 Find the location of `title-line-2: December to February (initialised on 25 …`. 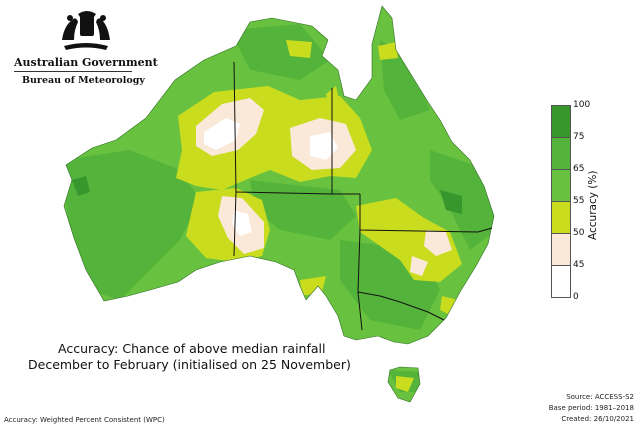

title-line-2: December to February (initialised on 25 … is located at coordinates (189, 364).